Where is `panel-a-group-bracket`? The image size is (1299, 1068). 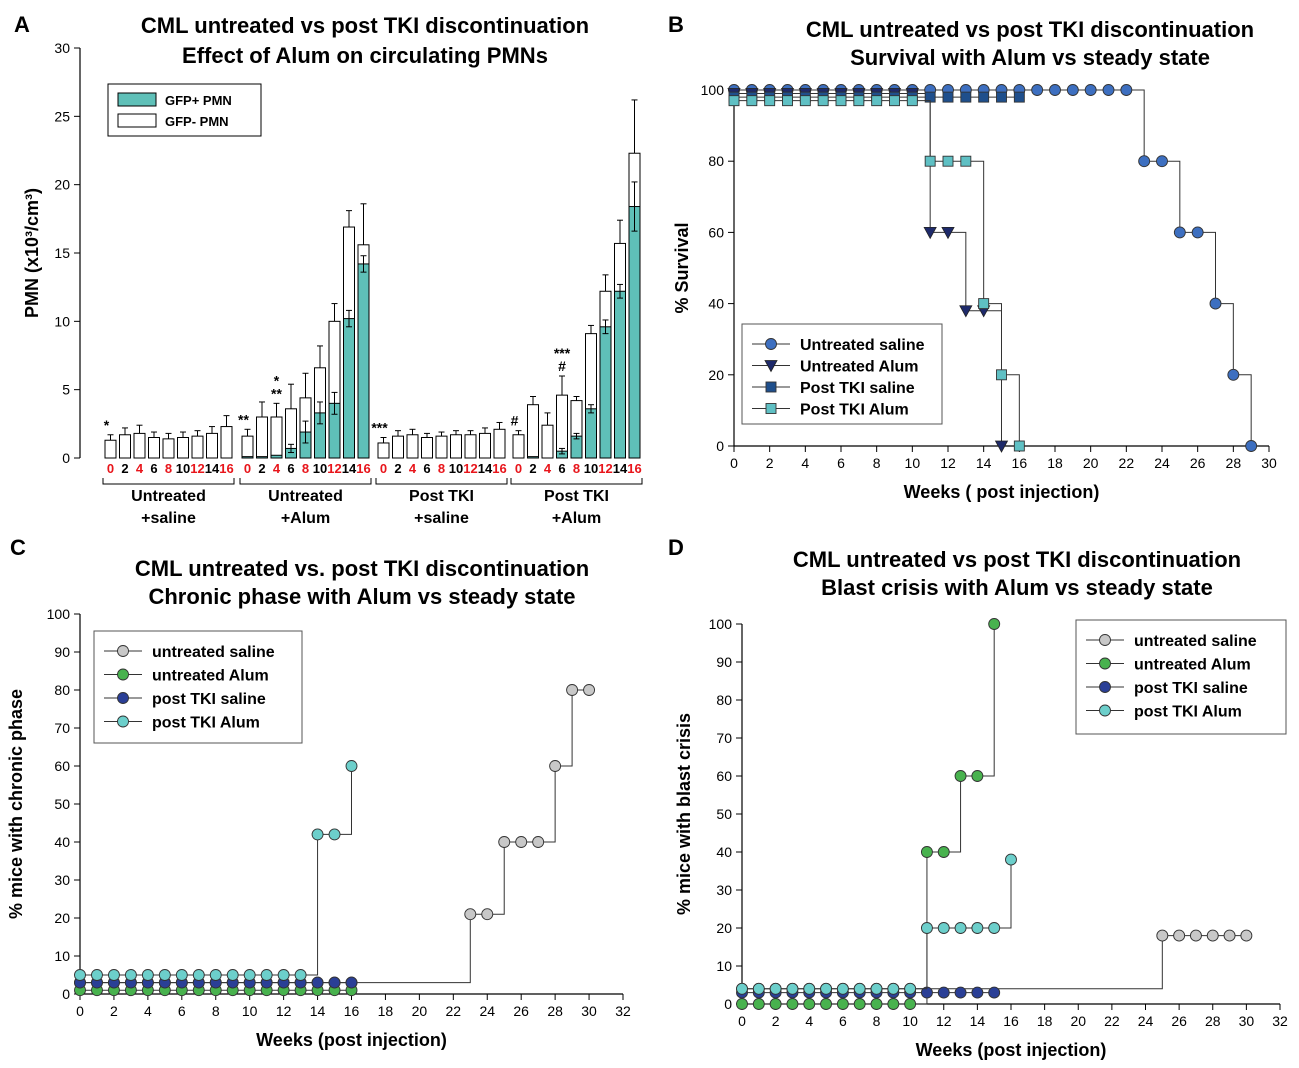
panel-a-group-bracket is located at coordinates (576, 481).